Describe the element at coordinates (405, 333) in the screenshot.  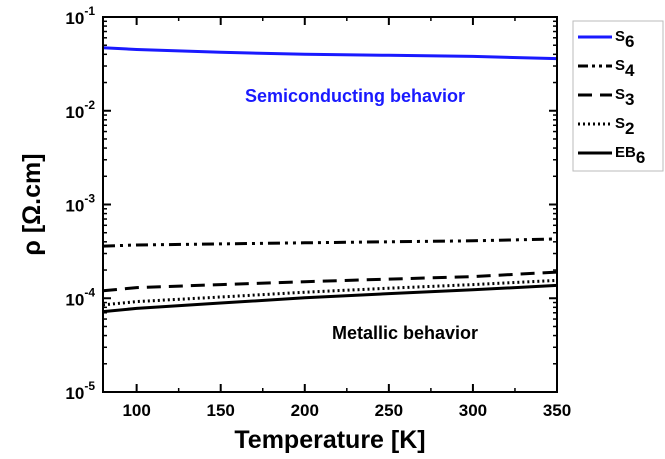
I see `annotation-label: Metallic behavior` at that location.